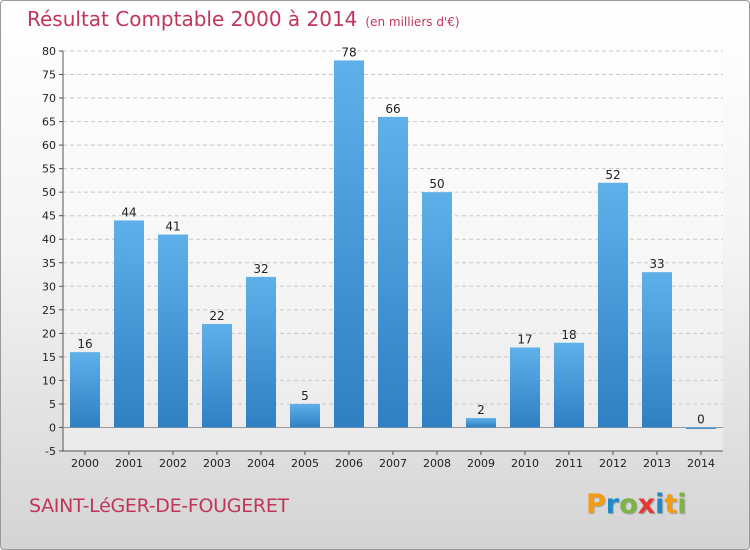 Image resolution: width=750 pixels, height=550 pixels. Describe the element at coordinates (49, 310) in the screenshot. I see `y-tick-label: 25` at that location.